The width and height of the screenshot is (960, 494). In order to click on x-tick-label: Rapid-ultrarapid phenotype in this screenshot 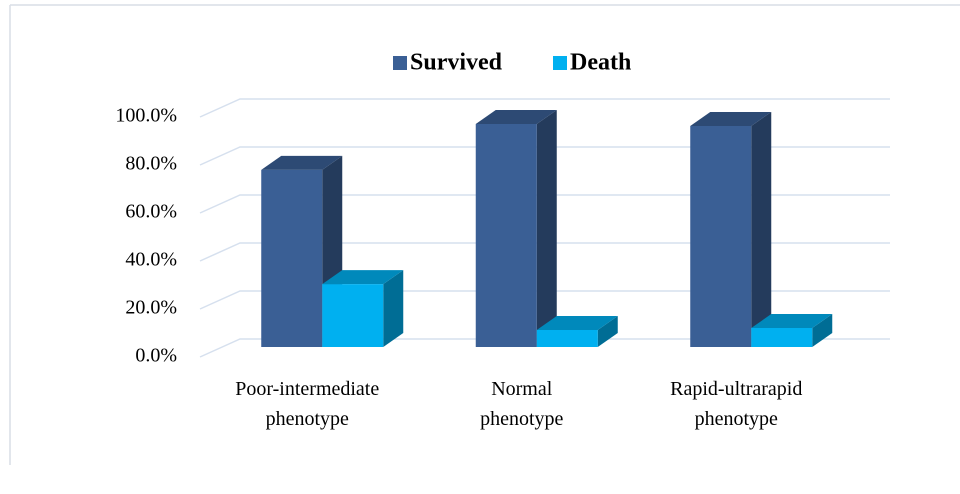, I will do `click(736, 404)`.